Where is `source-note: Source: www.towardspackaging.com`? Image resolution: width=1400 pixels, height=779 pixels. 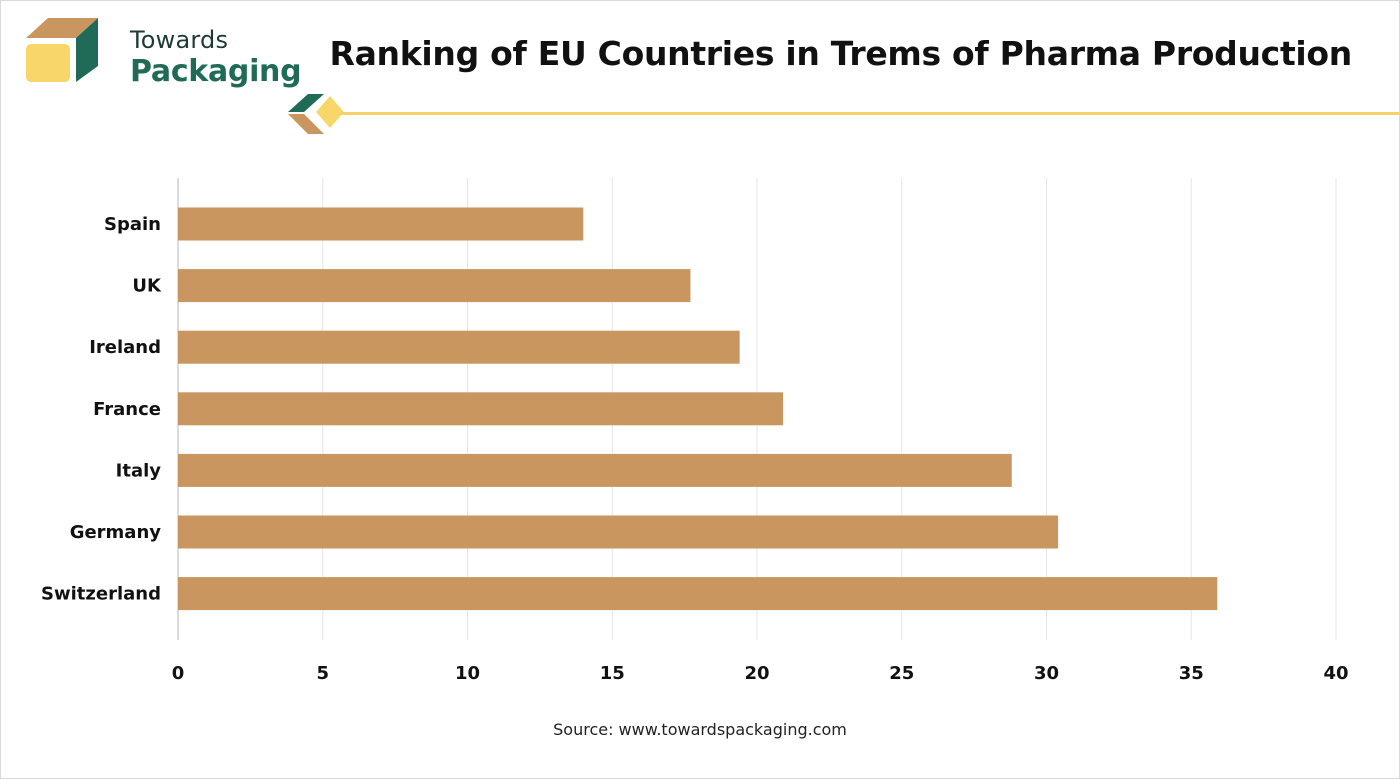
source-note: Source: www.towardspackaging.com is located at coordinates (700, 729).